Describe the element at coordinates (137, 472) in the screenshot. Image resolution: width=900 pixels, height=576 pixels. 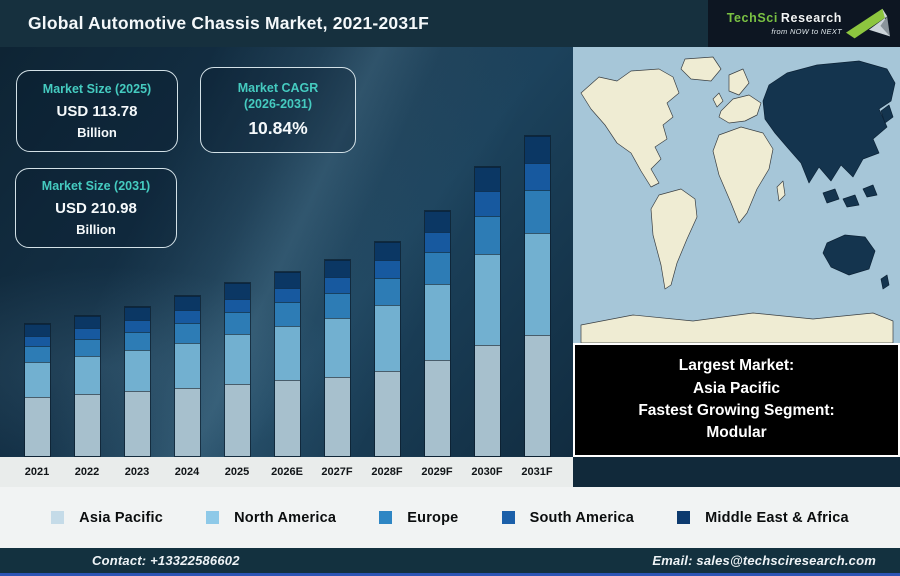
I see `x-tick-label: 2023` at that location.